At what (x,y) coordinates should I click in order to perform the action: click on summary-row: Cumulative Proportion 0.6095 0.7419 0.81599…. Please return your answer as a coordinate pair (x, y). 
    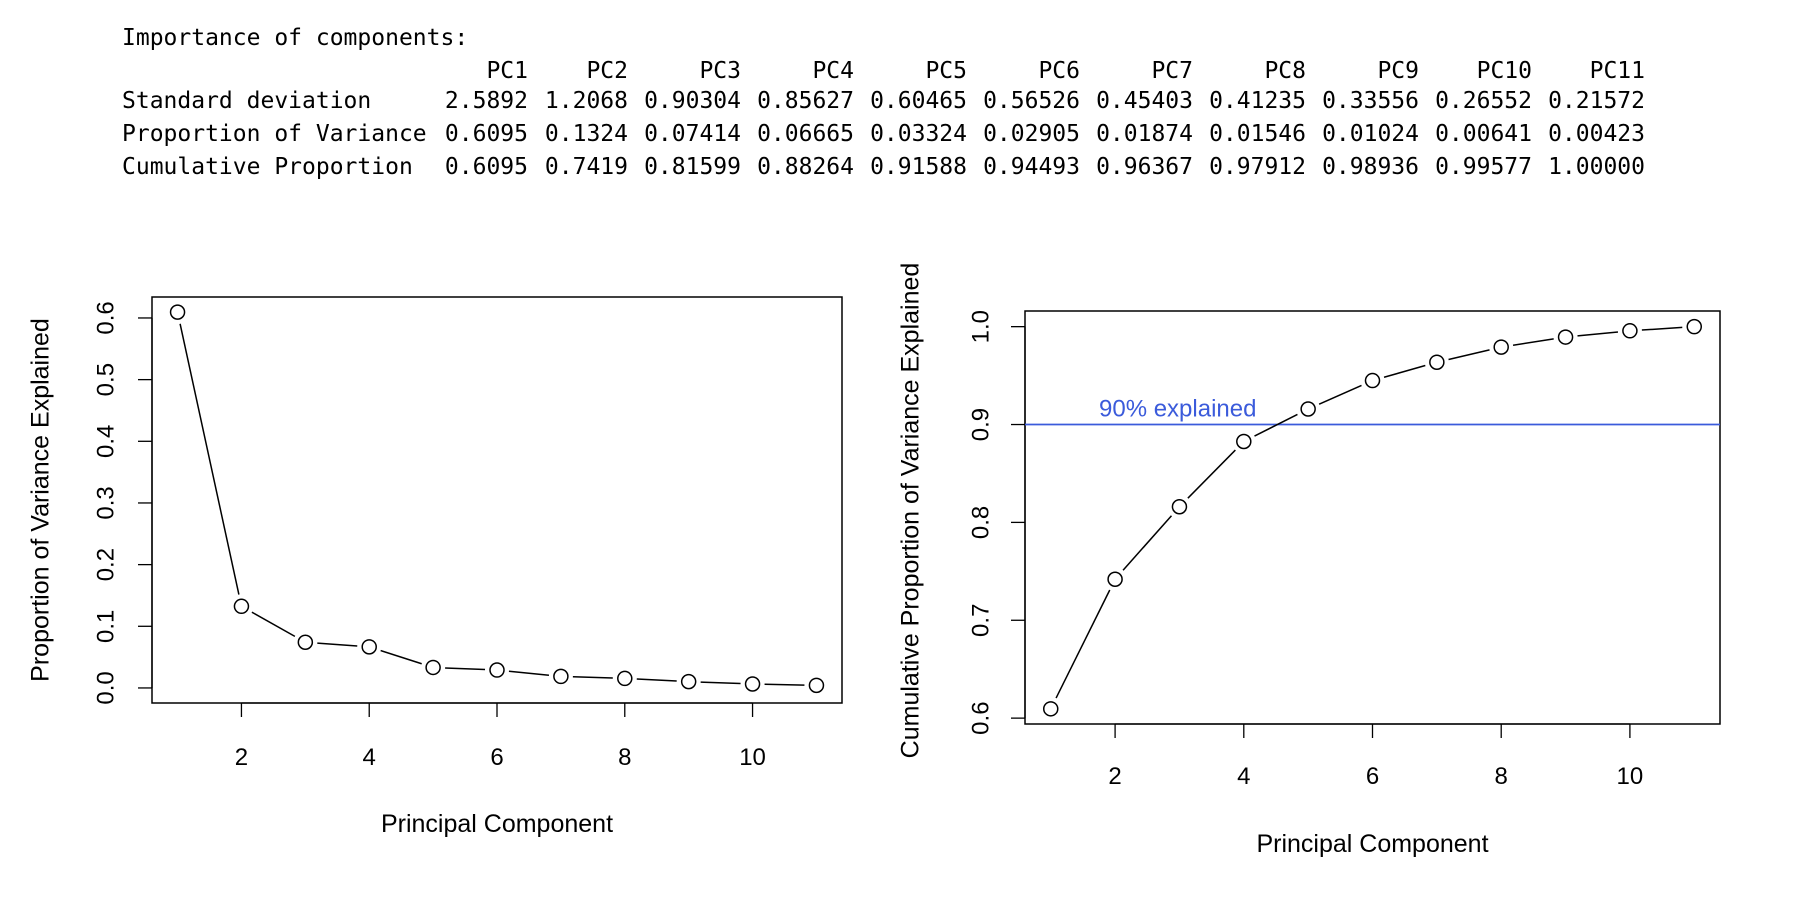
    Looking at the image, I should click on (883, 167).